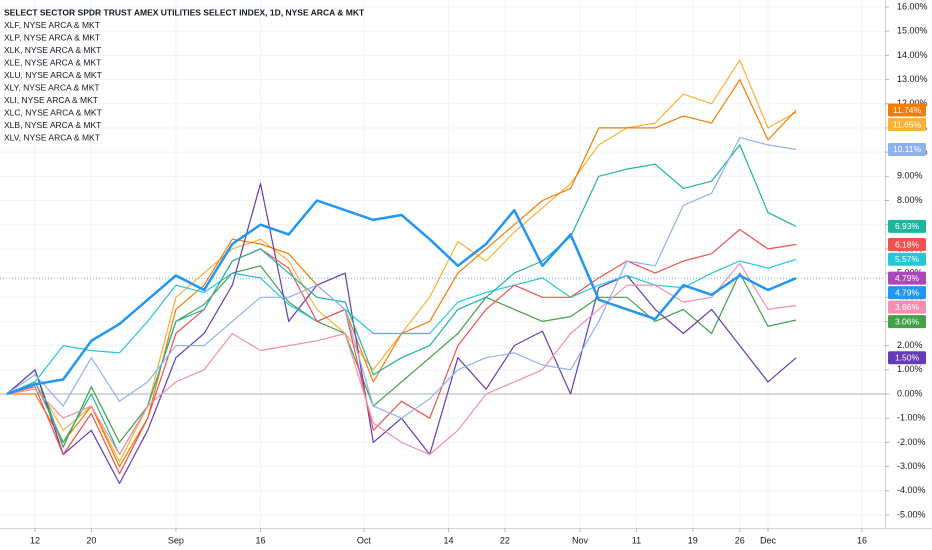 The width and height of the screenshot is (932, 550). I want to click on y-tick-label: 8.00%, so click(910, 200).